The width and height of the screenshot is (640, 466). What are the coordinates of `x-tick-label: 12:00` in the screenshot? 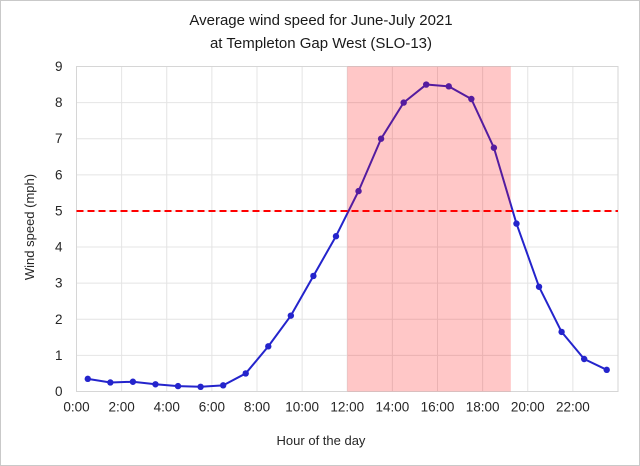 It's located at (347, 407).